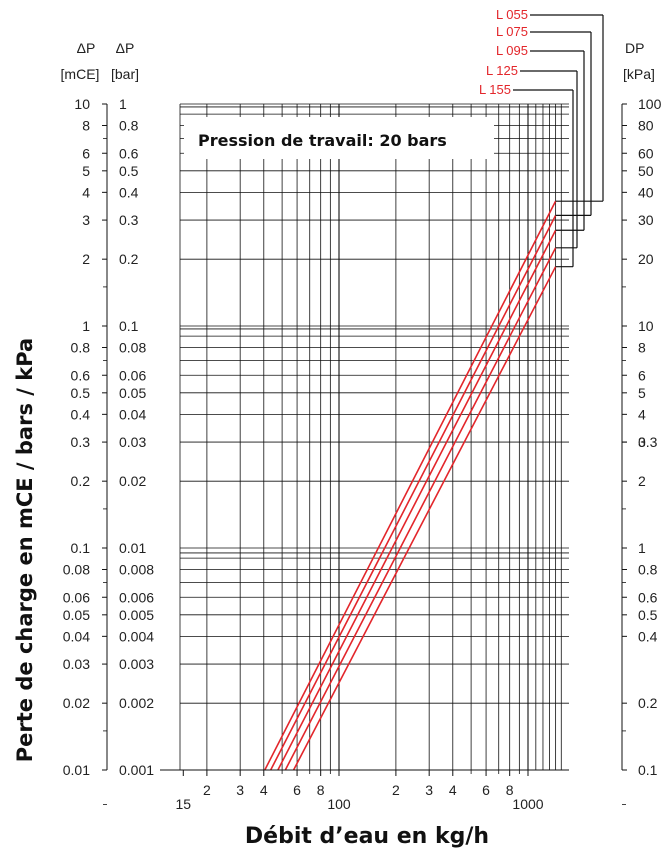 Image resolution: width=661 pixels, height=863 pixels. I want to click on series-label: L 125, so click(502, 70).